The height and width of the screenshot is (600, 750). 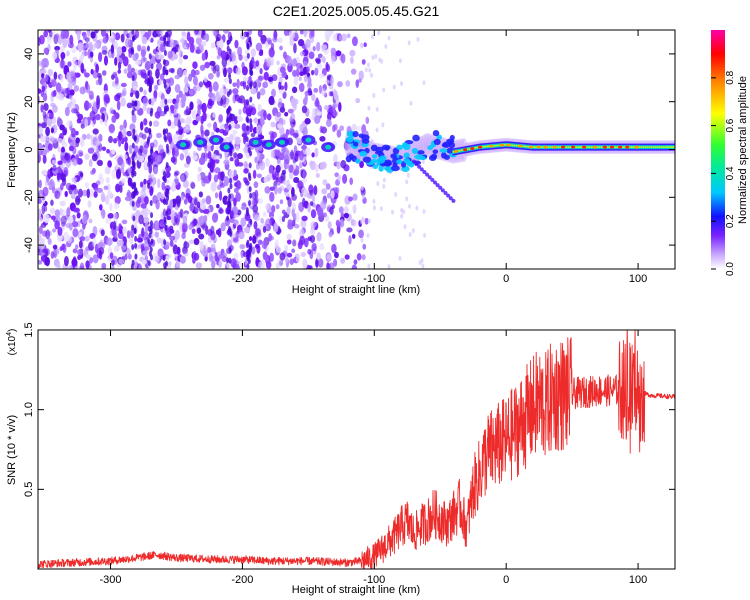 I want to click on colorbar-tick-label: 0.2, so click(x=730, y=221).